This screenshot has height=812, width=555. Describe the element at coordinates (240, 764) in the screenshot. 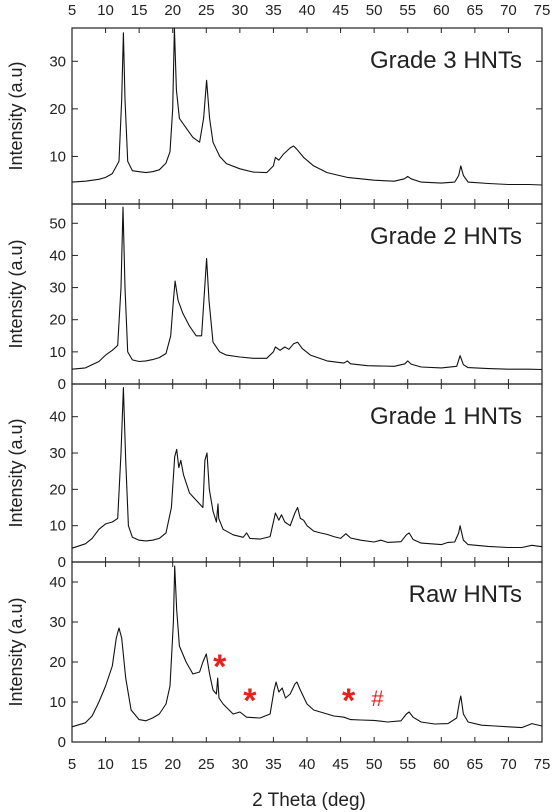

I see `x-tick-label: 30` at that location.